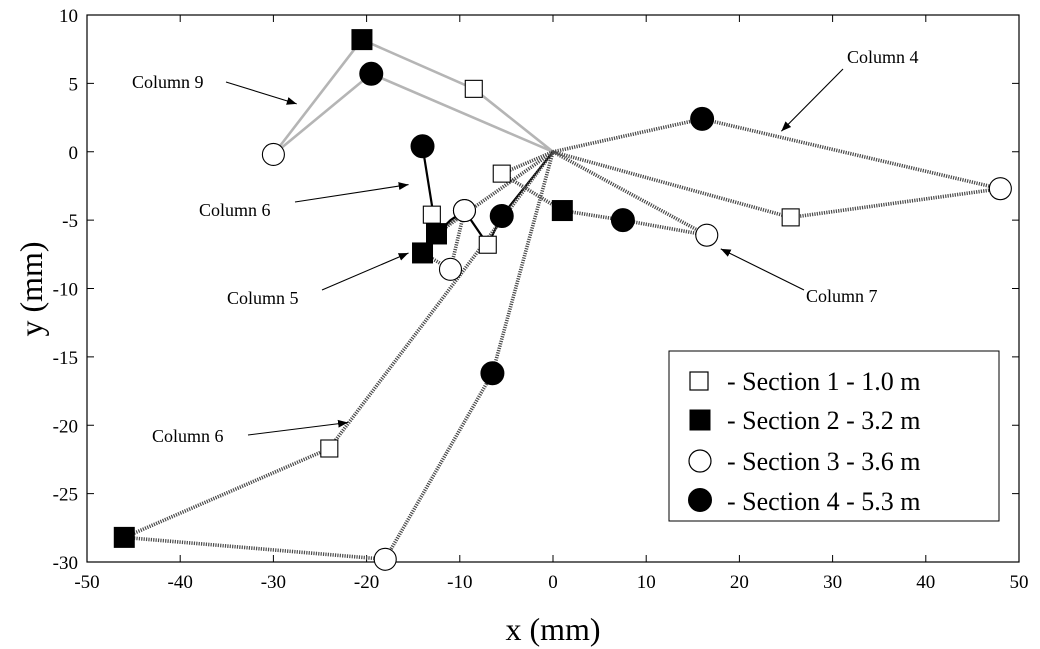 Image resolution: width=1040 pixels, height=649 pixels. What do you see at coordinates (65, 358) in the screenshot?
I see `y-tick-label: -15` at bounding box center [65, 358].